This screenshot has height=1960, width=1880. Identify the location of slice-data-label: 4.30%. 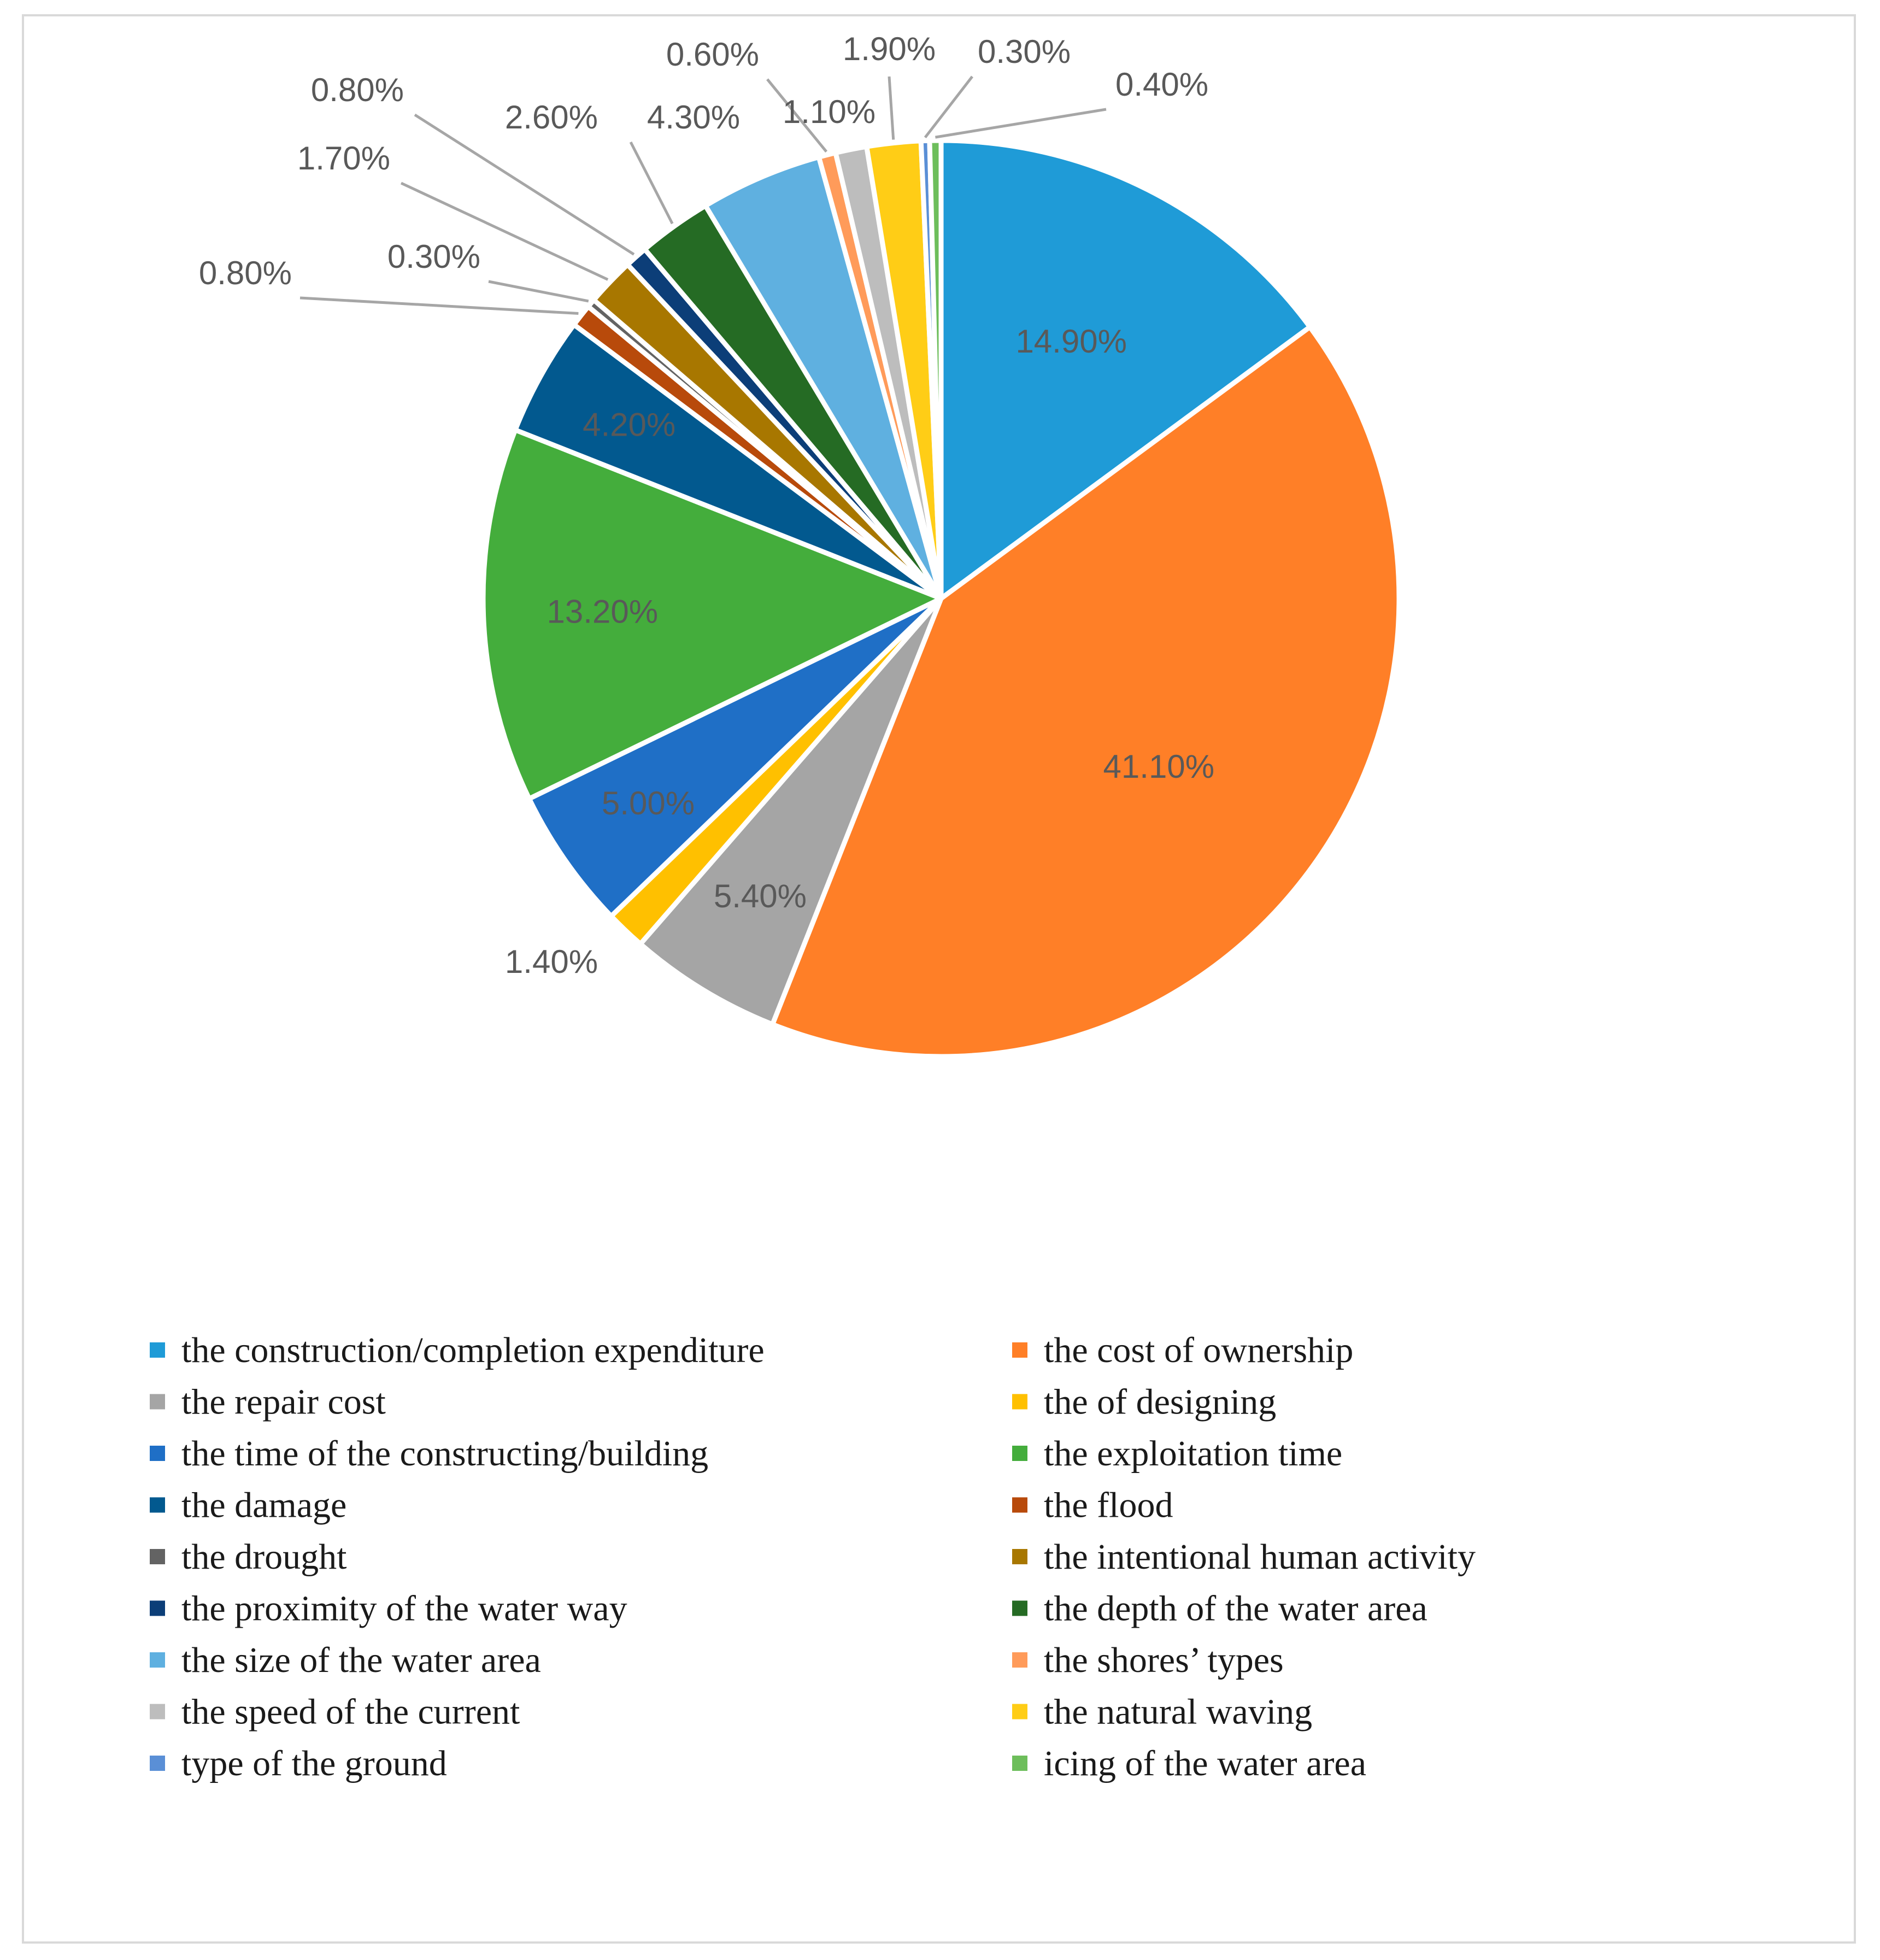
(693, 117).